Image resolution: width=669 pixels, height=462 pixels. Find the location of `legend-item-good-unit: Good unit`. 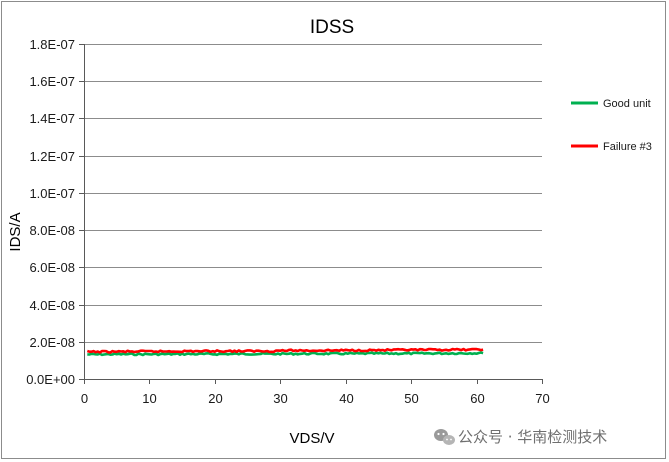

legend-item-good-unit: Good unit is located at coordinates (611, 104).